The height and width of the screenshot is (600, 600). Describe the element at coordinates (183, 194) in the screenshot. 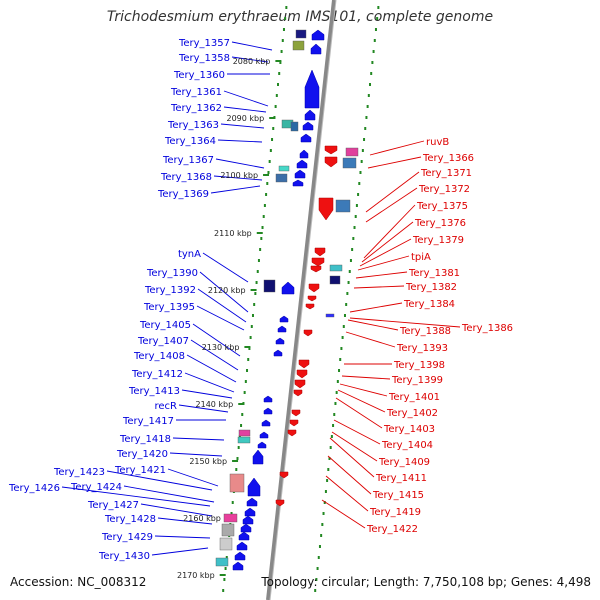

I see `left-gene-label: Tery_1369` at that location.